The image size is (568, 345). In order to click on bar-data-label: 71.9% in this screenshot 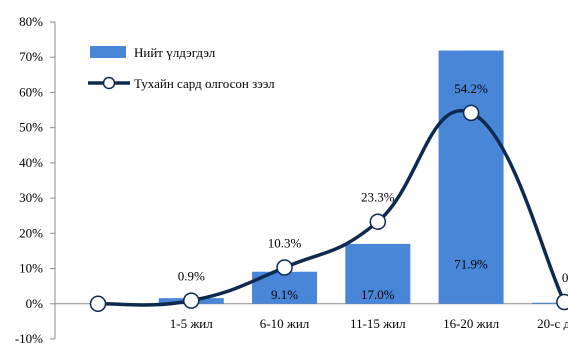, I will do `click(471, 264)`.